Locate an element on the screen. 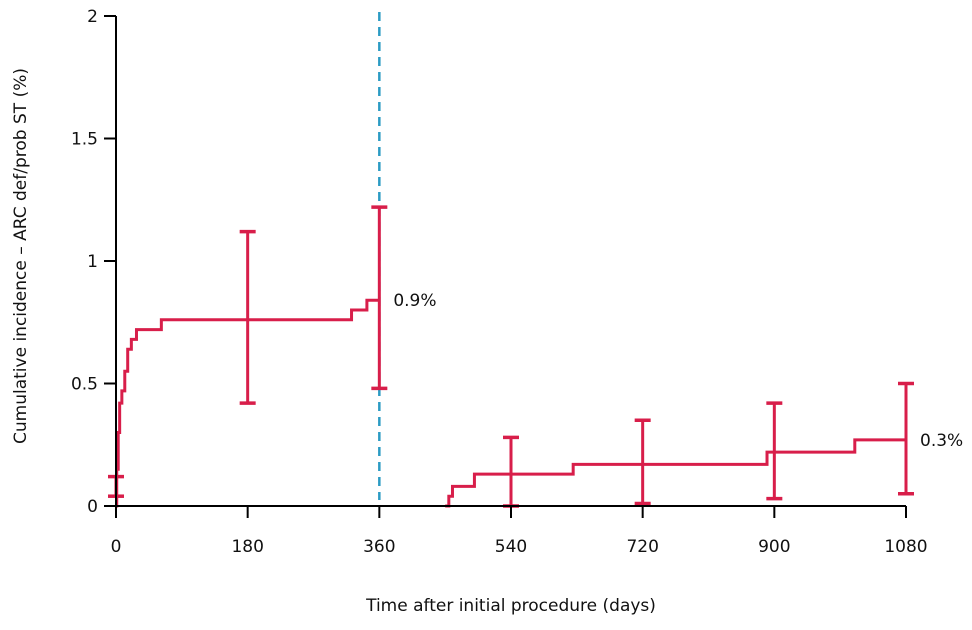 This screenshot has height=630, width=972. end-labels: 0.9% 0.3% is located at coordinates (678, 371).